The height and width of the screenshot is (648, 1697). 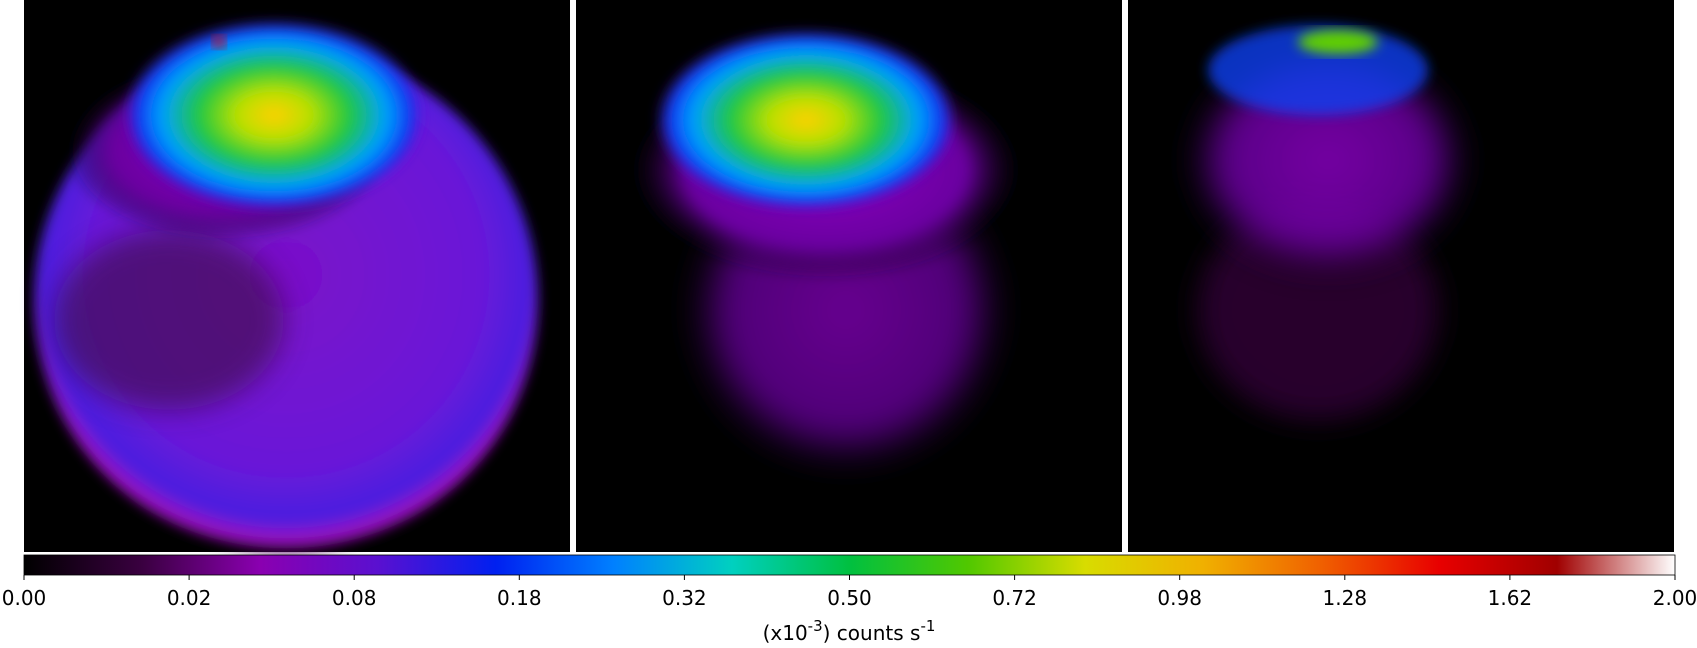 I want to click on tick-label: 0.32, so click(x=684, y=598).